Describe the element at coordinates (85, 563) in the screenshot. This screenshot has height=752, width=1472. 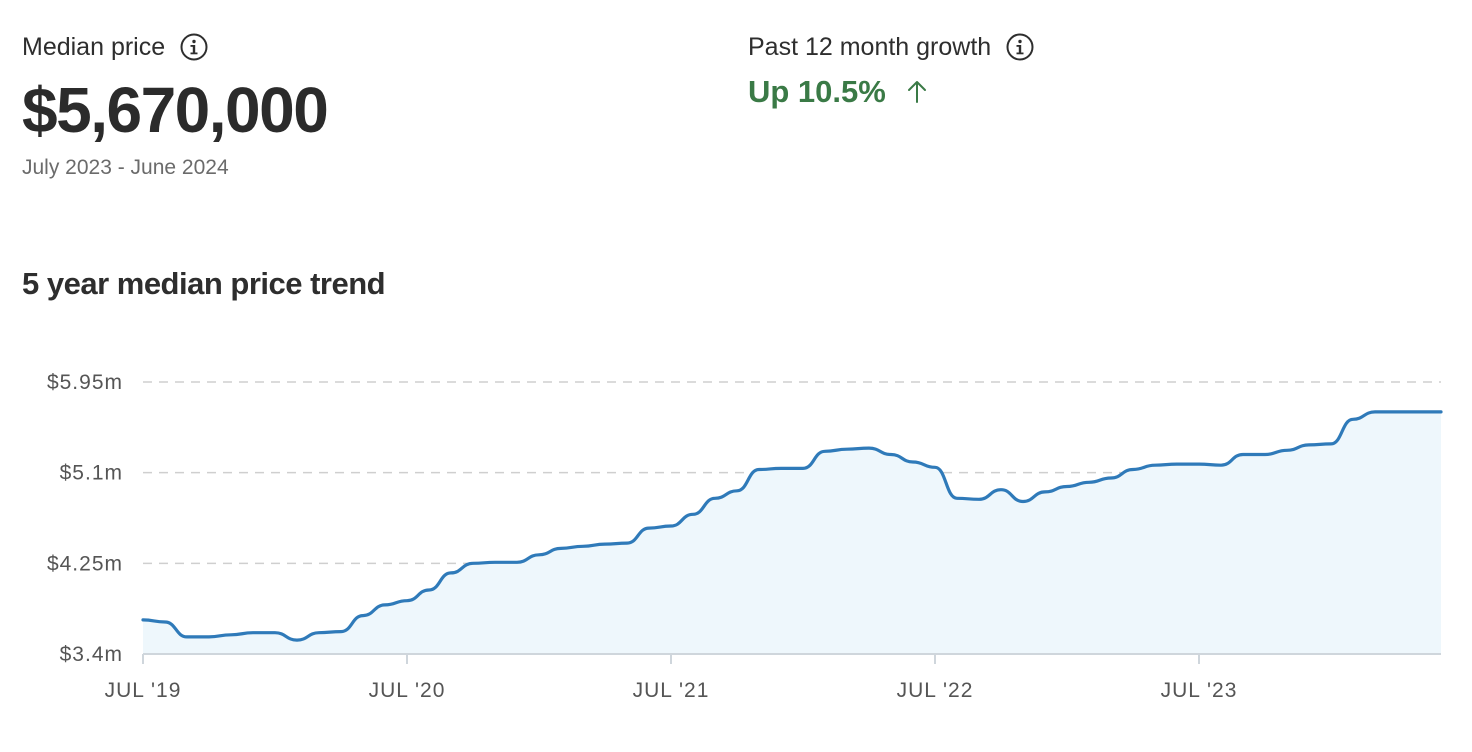
I see `y-tick-label: $4.25m` at that location.